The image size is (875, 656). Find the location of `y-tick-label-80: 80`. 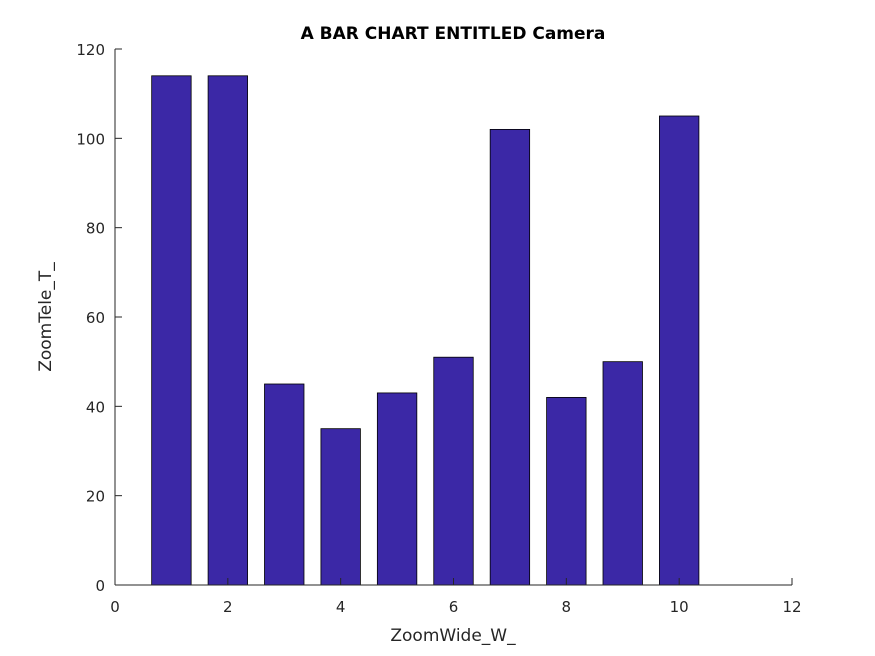

y-tick-label-80: 80 is located at coordinates (95, 229).